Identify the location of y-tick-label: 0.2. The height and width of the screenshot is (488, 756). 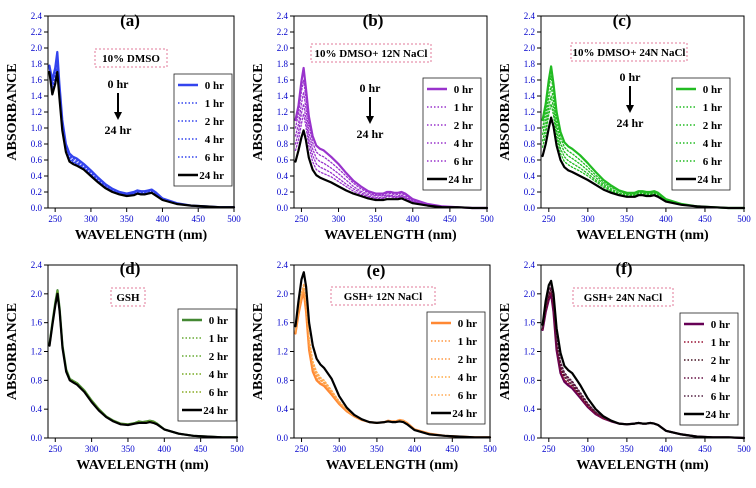
(529, 192).